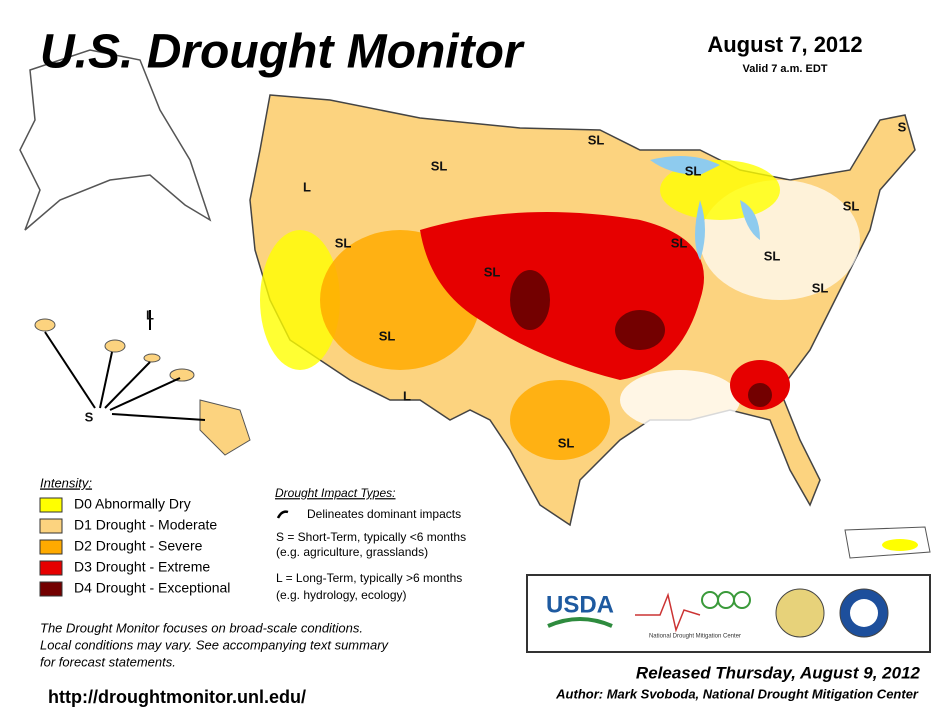 This screenshot has height=711, width=948. I want to click on great-lakes, so click(705, 208).